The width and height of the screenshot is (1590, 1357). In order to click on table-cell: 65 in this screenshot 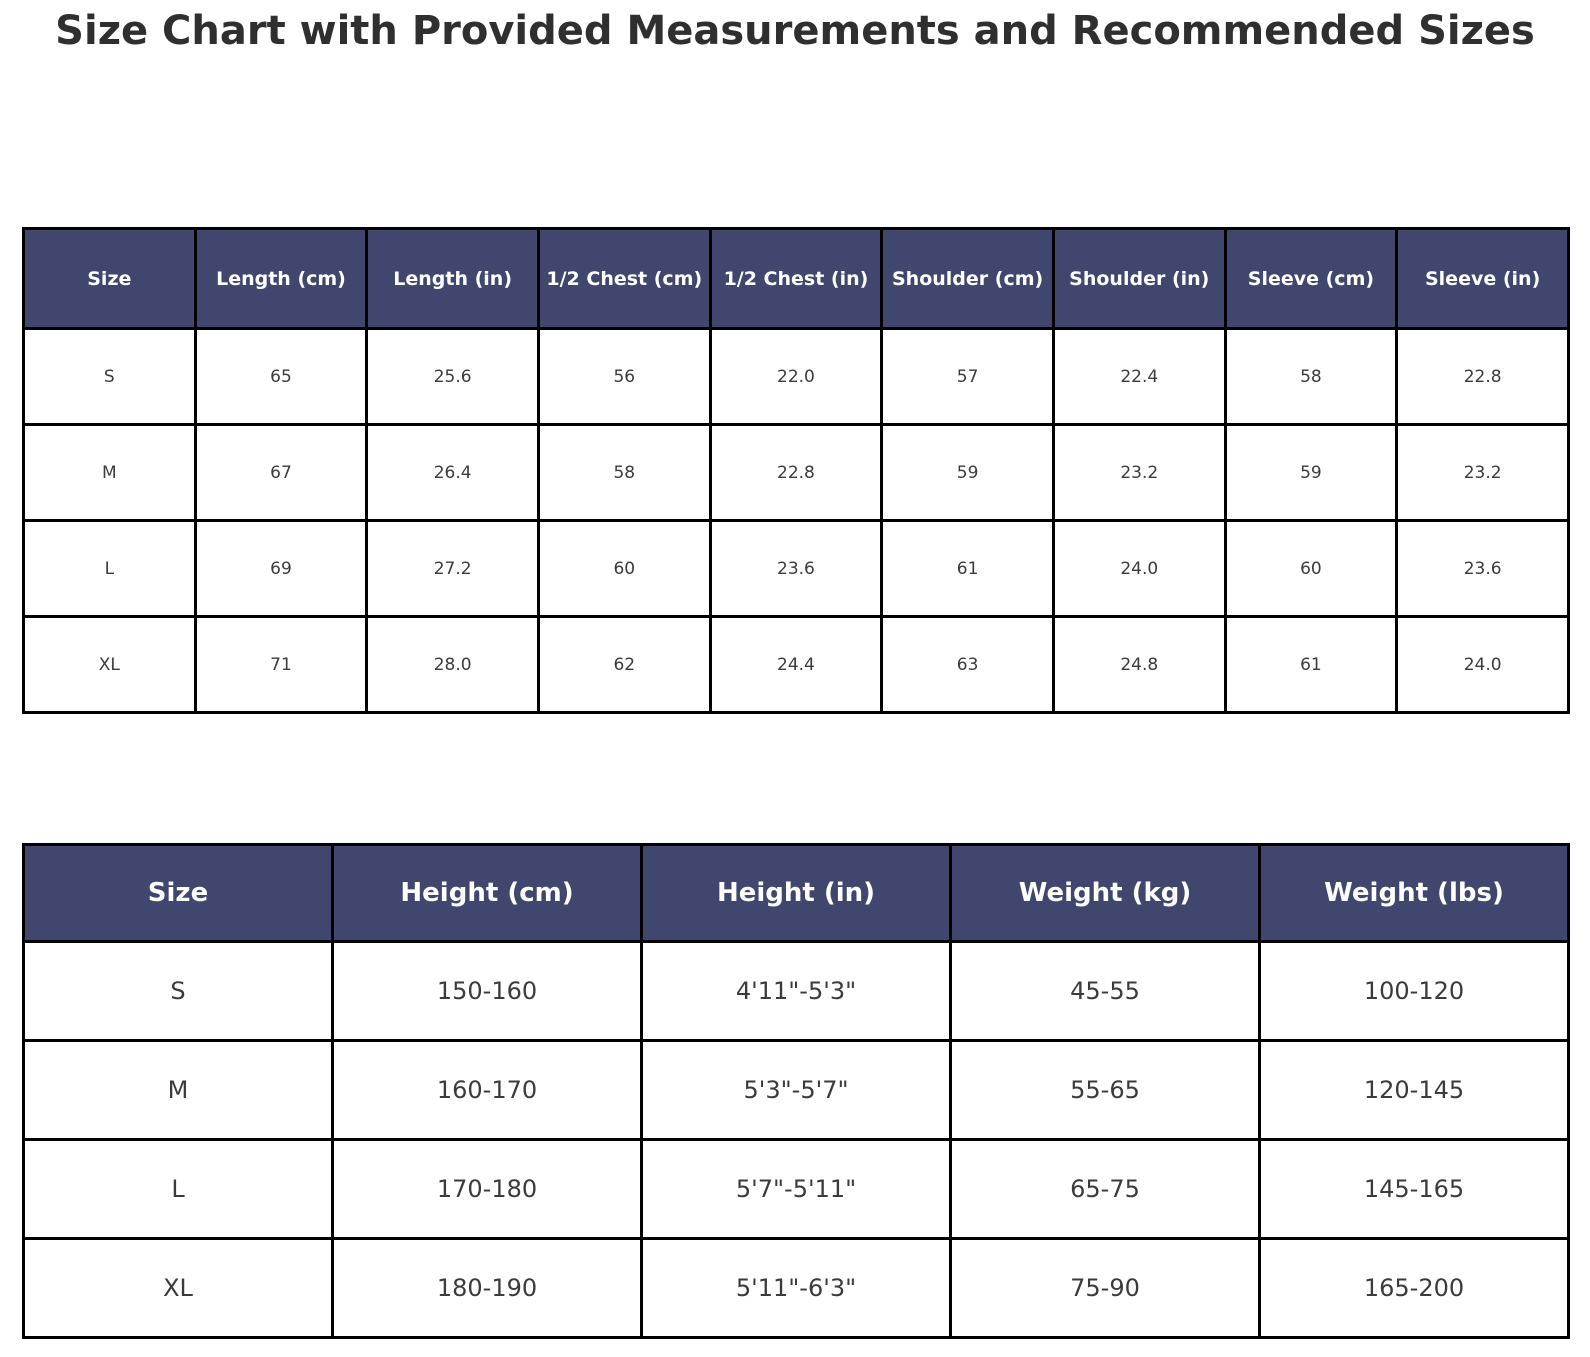, I will do `click(281, 376)`.